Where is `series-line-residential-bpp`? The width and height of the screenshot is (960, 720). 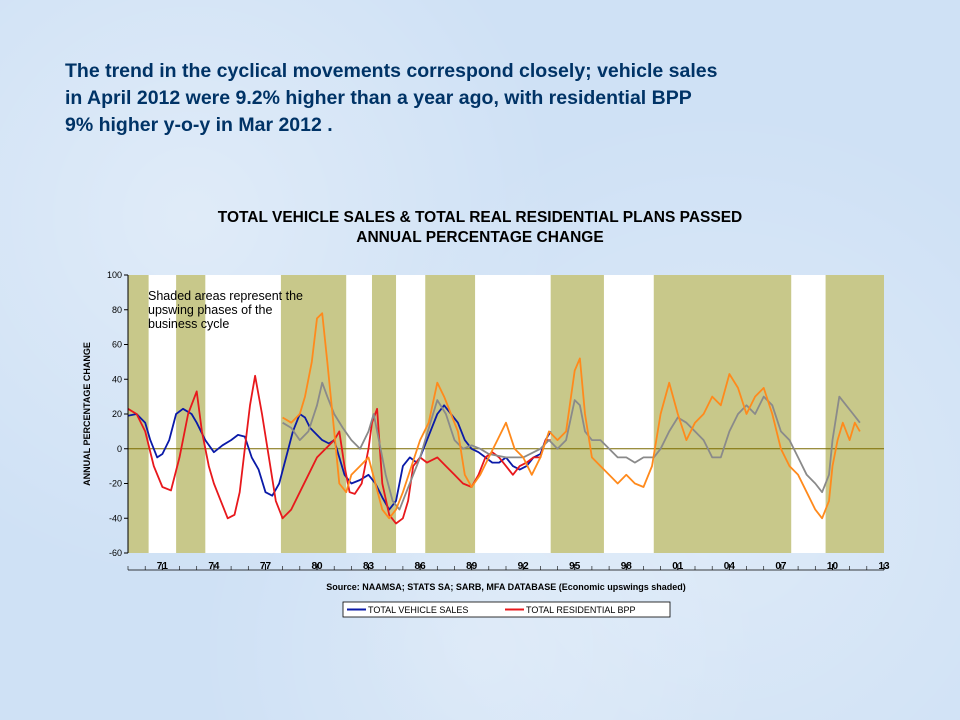 series-line-residential-bpp is located at coordinates (339, 449).